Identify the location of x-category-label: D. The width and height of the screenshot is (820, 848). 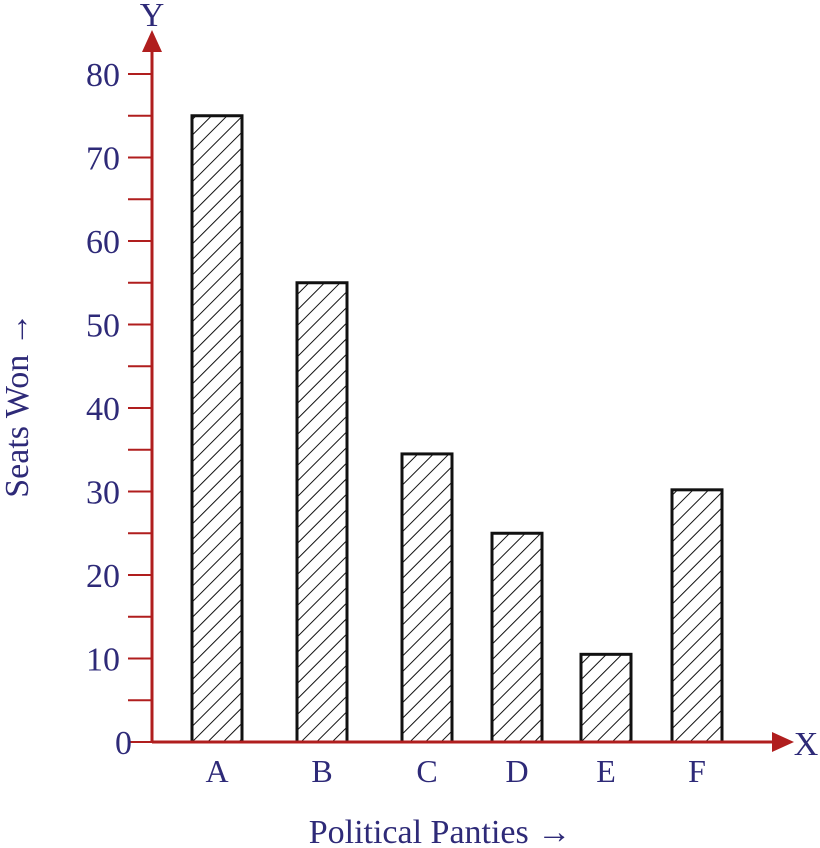
(516, 771).